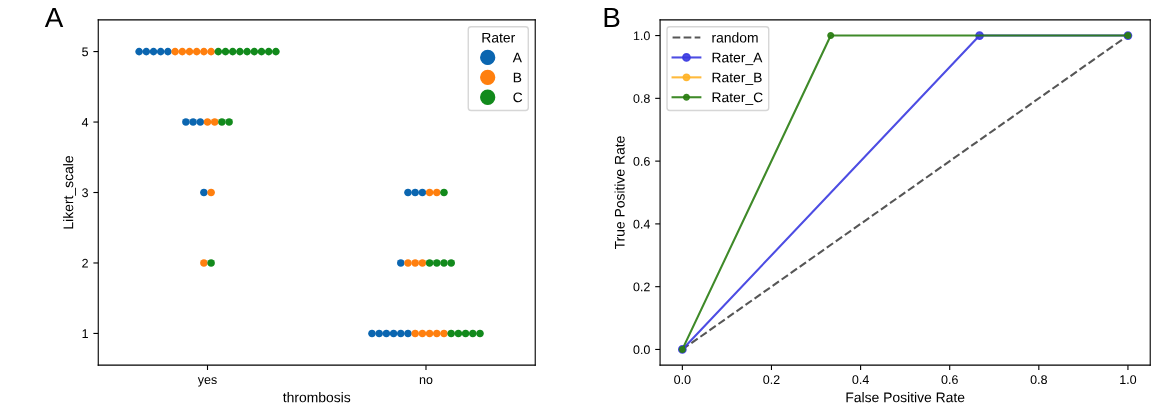  Describe the element at coordinates (207, 382) in the screenshot. I see `x-tick-label: yes` at that location.